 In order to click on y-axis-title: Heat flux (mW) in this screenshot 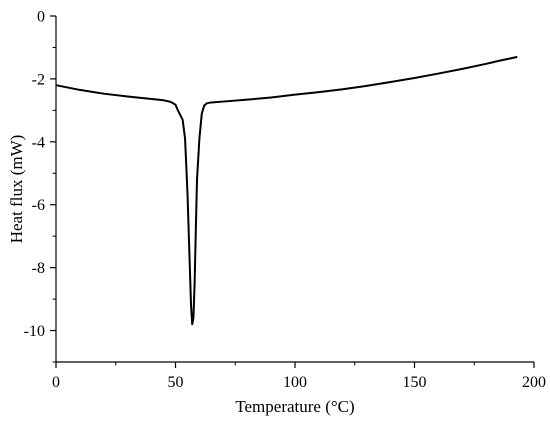, I will do `click(16, 189)`.